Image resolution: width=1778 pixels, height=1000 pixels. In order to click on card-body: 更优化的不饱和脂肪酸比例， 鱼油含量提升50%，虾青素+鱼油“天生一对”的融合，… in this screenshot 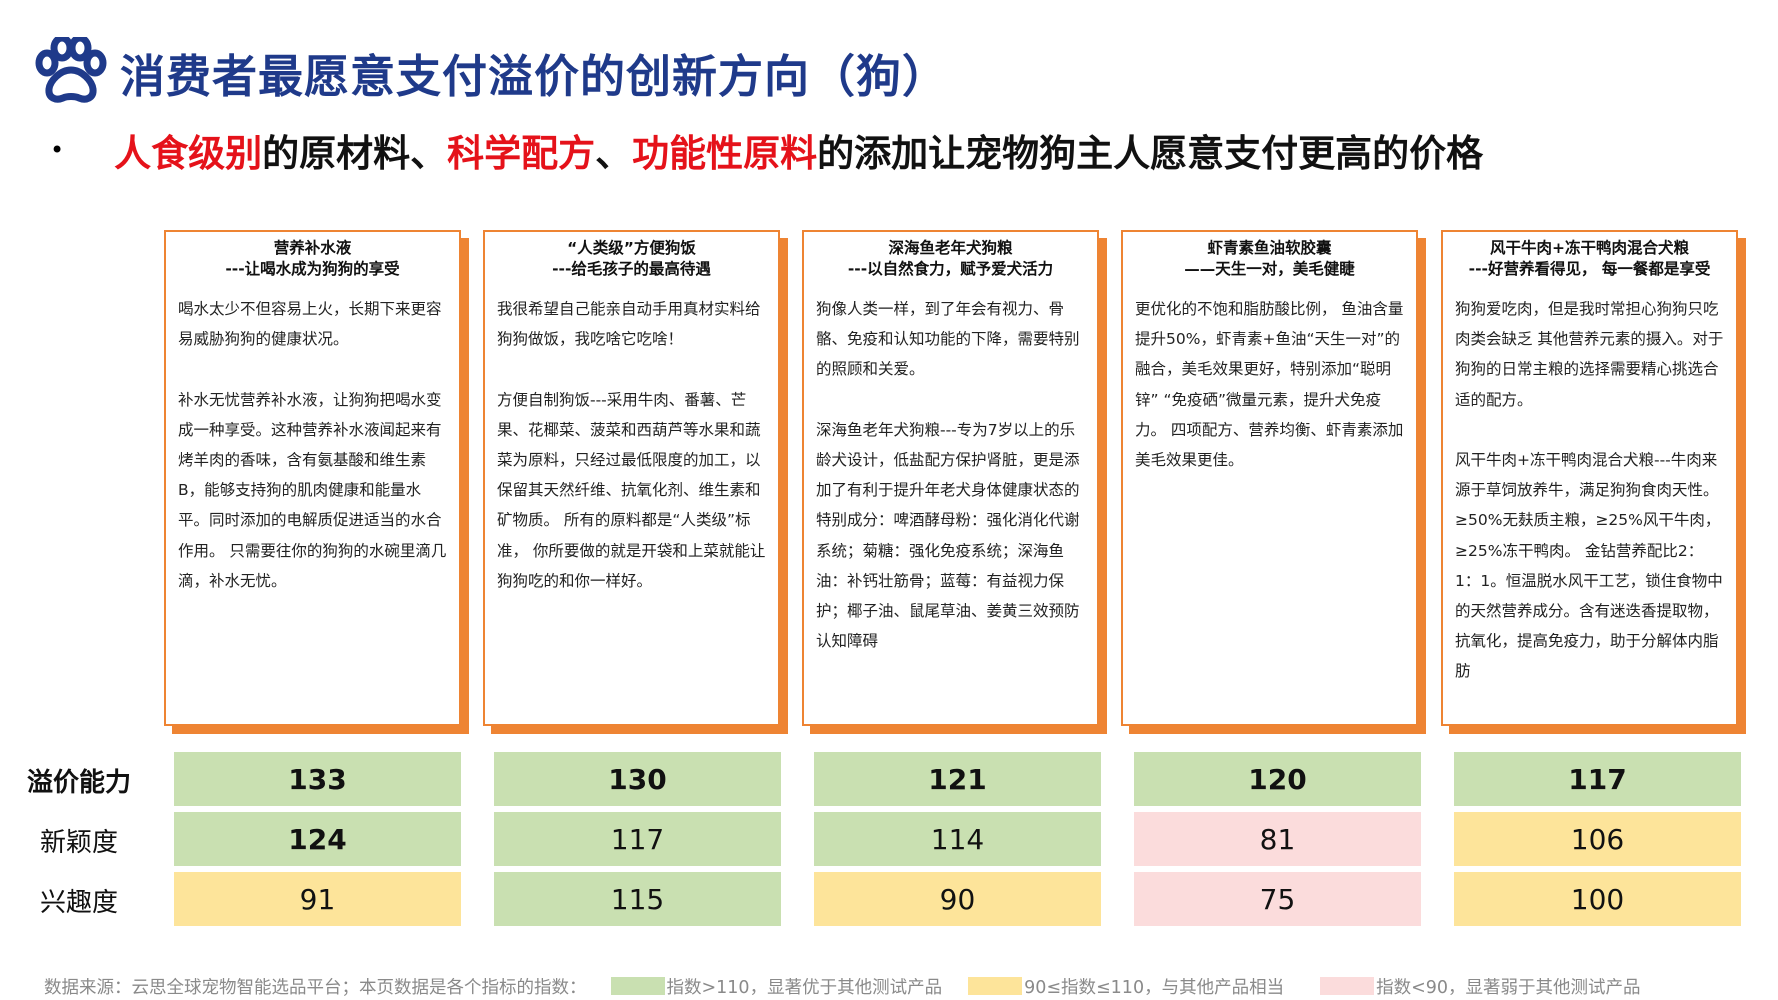, I will do `click(1269, 377)`.